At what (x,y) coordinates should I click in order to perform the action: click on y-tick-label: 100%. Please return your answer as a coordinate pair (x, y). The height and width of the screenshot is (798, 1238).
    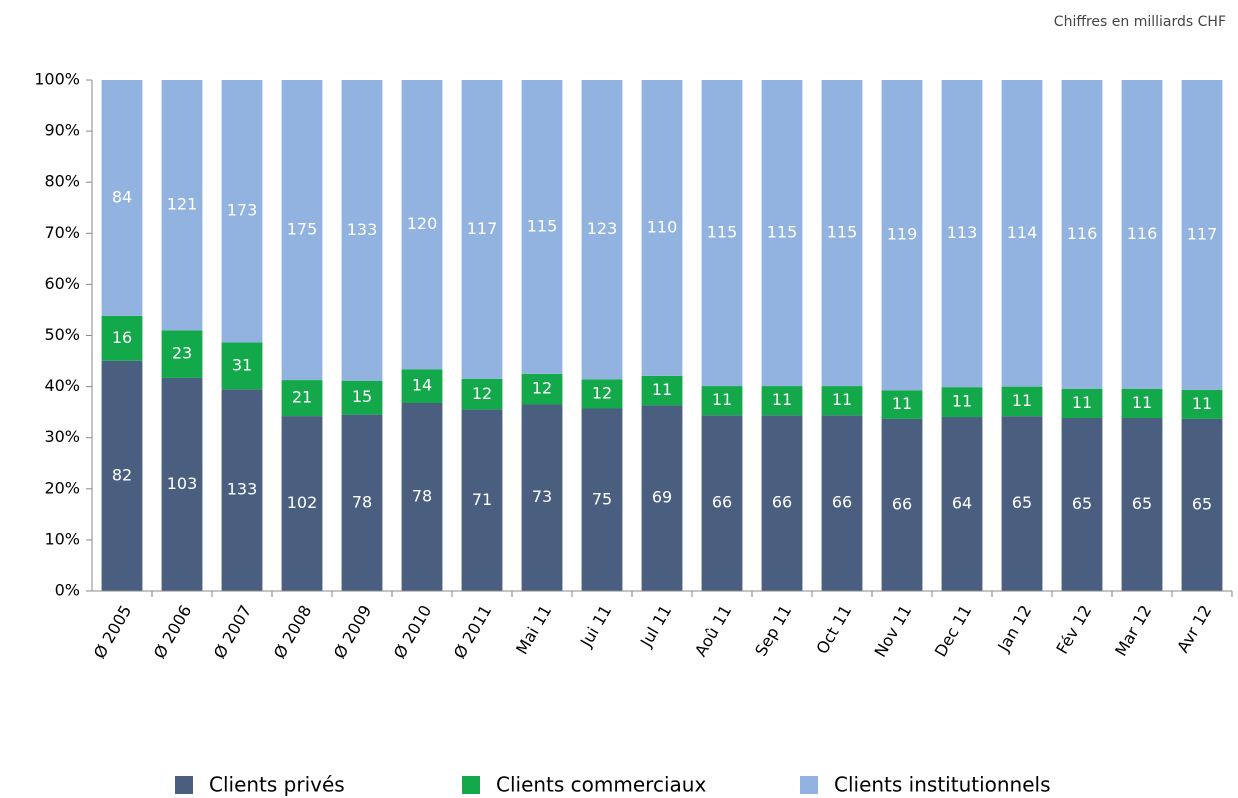
    Looking at the image, I should click on (57, 79).